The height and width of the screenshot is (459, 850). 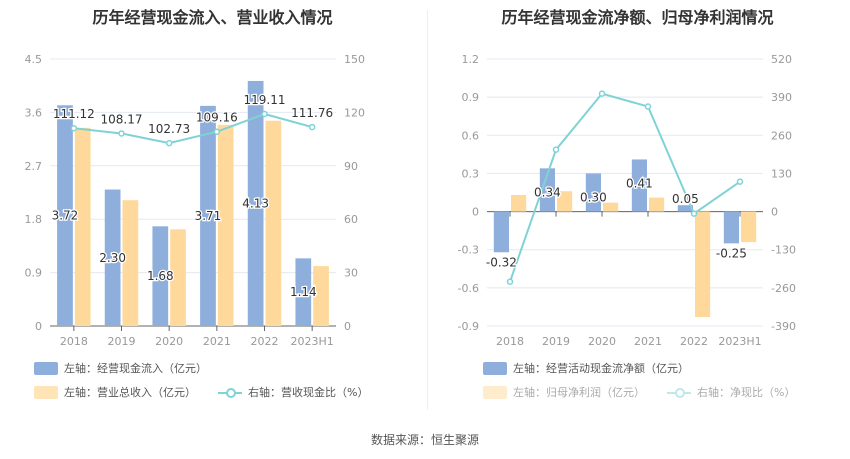 What do you see at coordinates (601, 368) in the screenshot?
I see `legend-label: 左轴：经营活动现金流净额（亿元）` at bounding box center [601, 368].